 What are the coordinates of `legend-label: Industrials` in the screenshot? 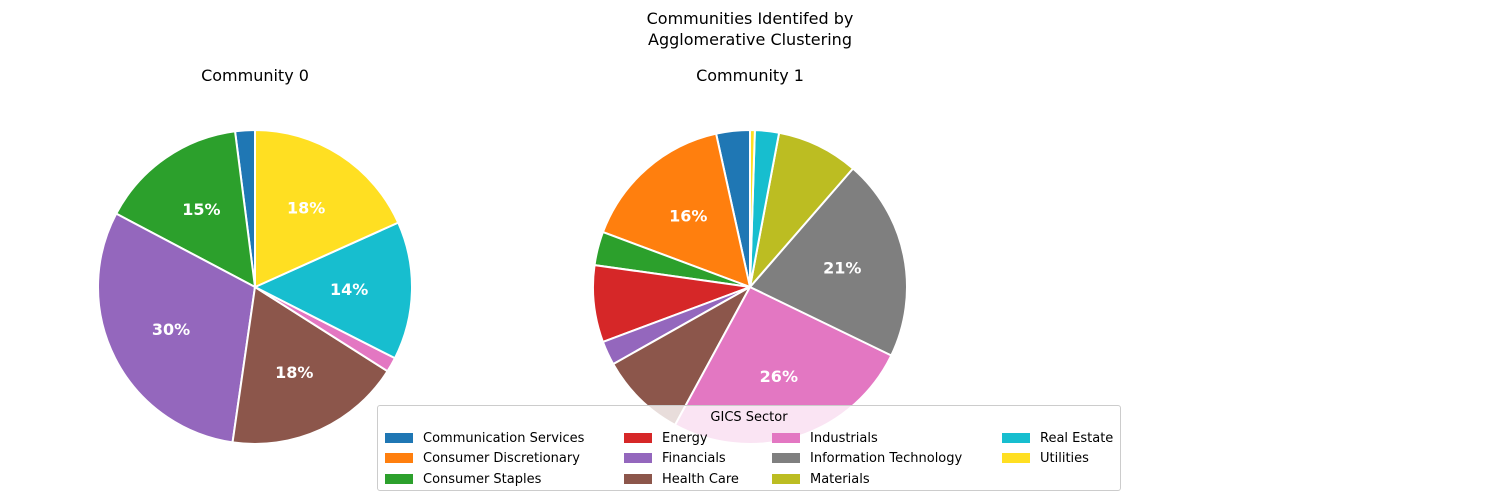 It's located at (844, 438).